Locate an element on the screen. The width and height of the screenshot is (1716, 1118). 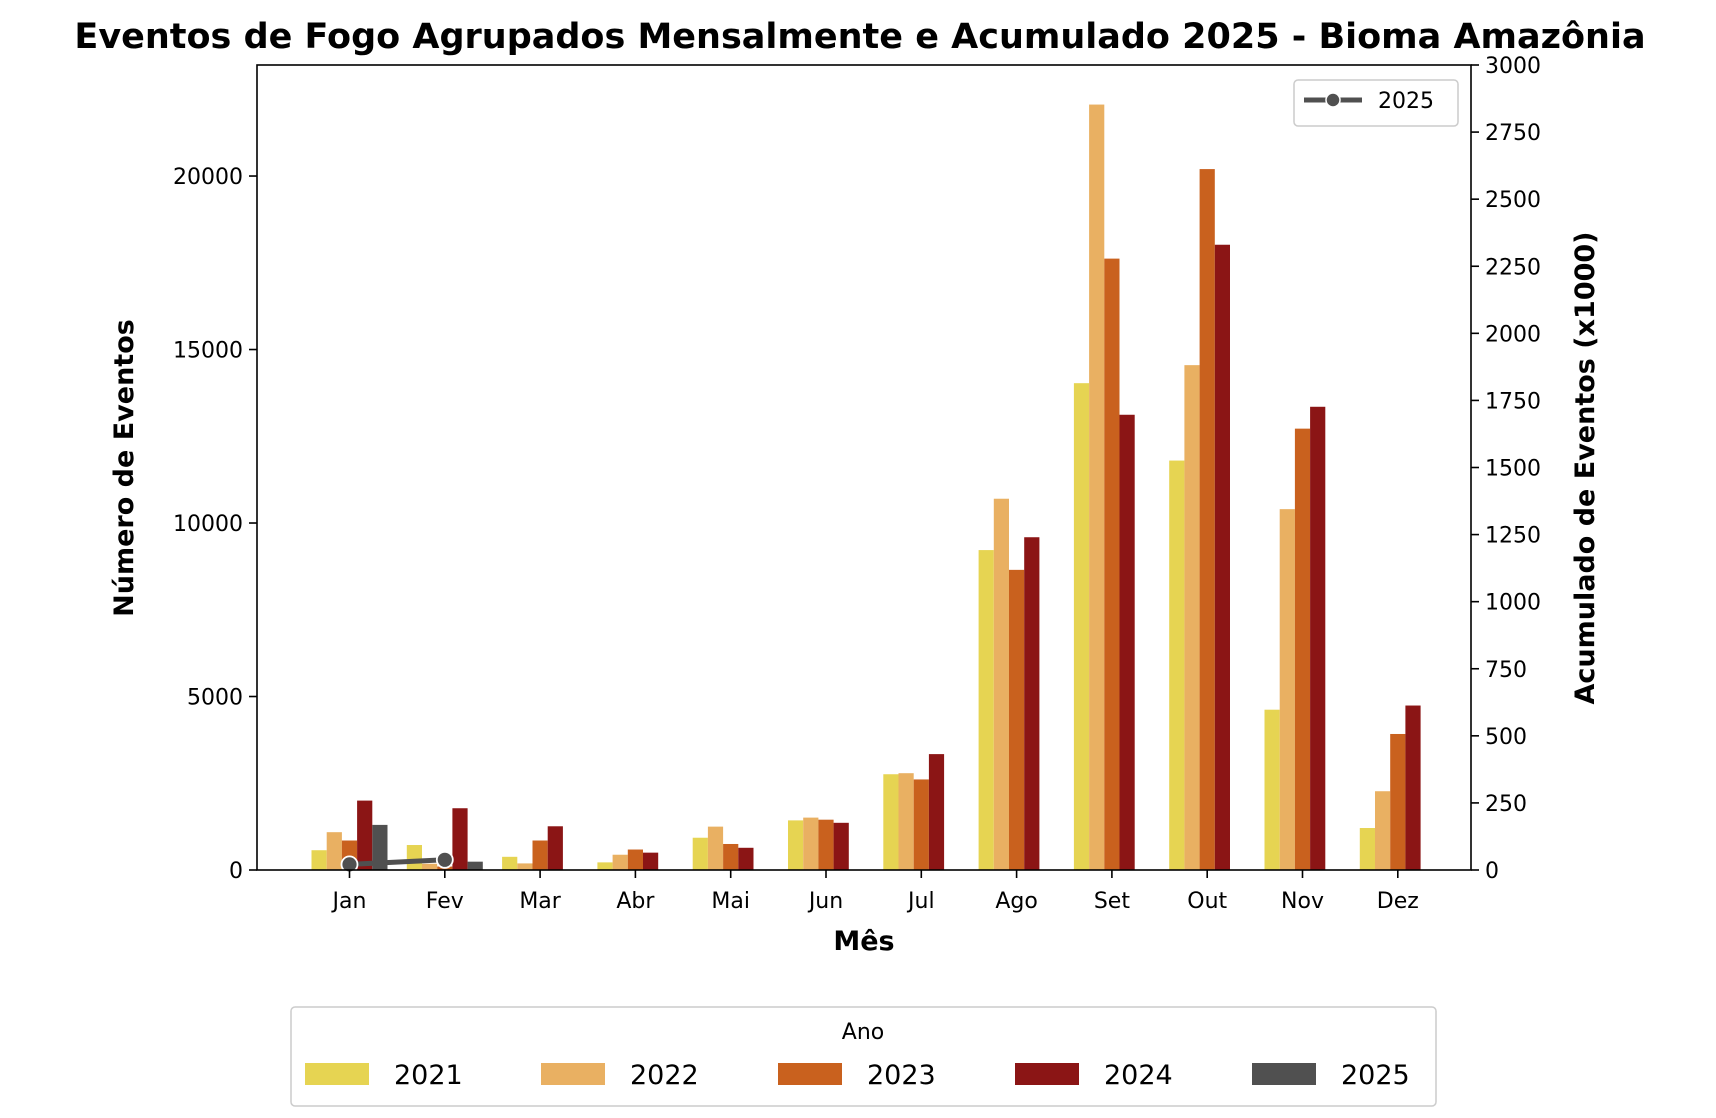
bar-2021-Fev is located at coordinates (414, 857).